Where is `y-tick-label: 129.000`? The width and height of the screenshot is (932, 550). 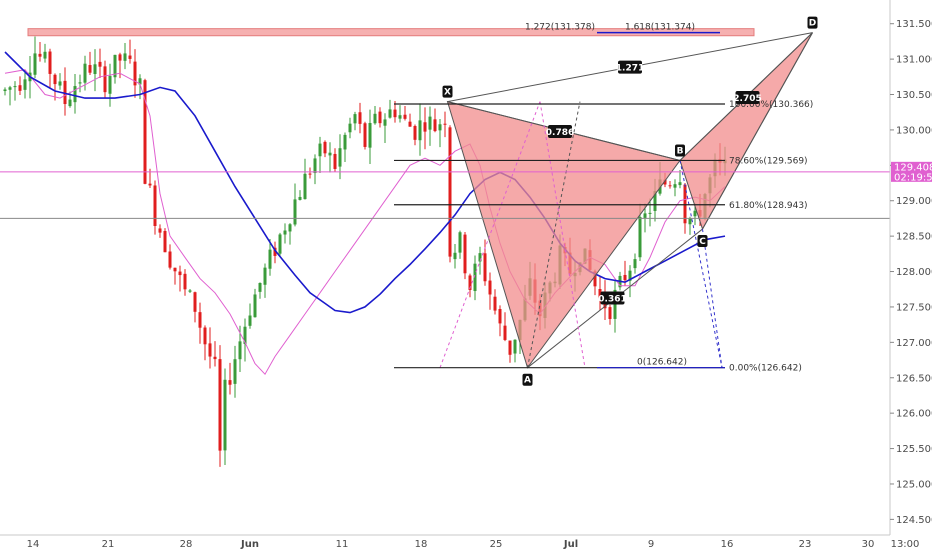 y-tick-label: 129.000 is located at coordinates (914, 201).